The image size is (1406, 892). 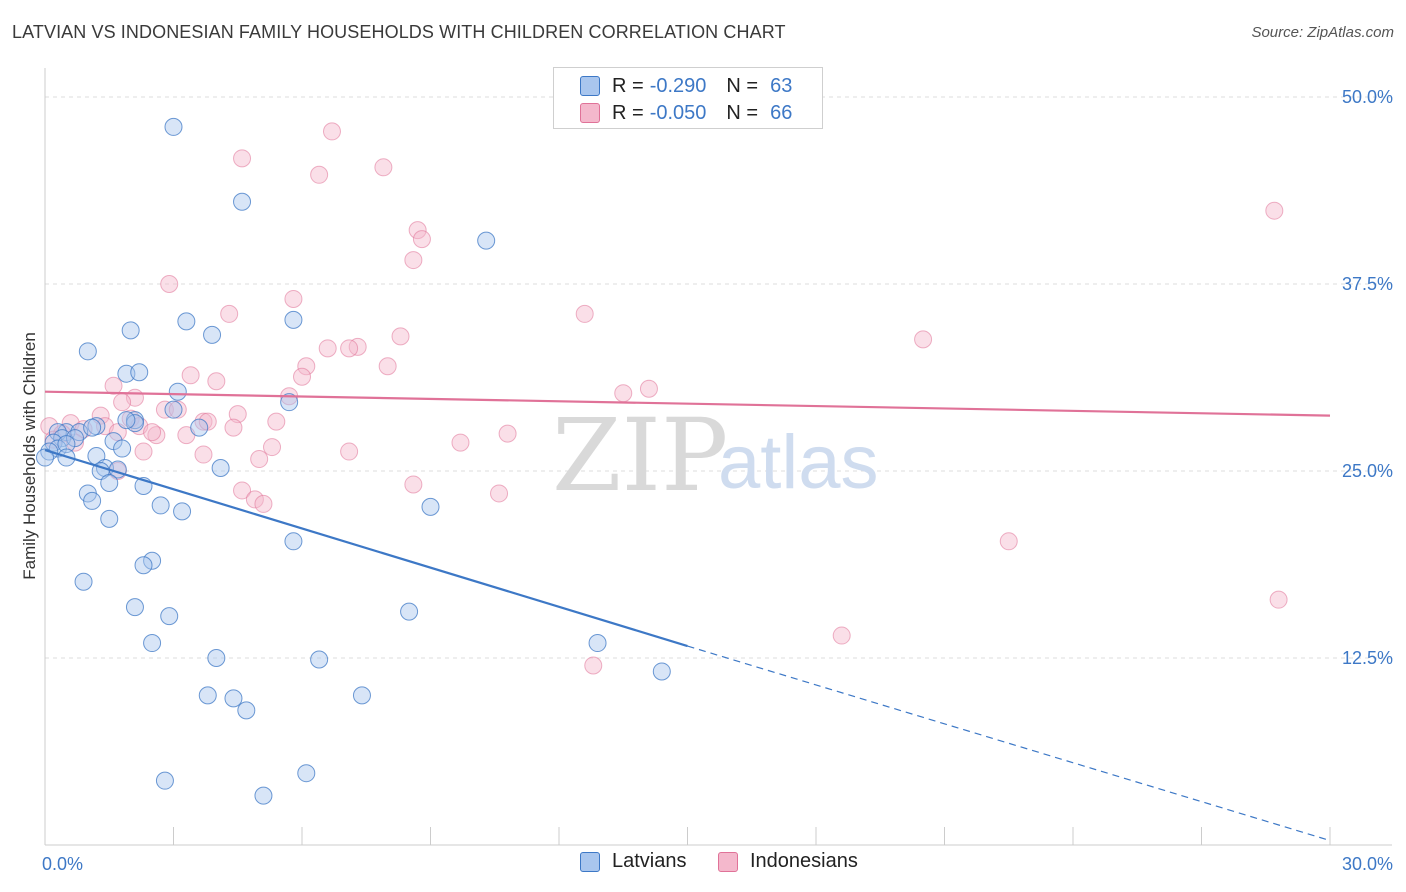 I want to click on latvians-legend-swatch, so click(x=590, y=861).